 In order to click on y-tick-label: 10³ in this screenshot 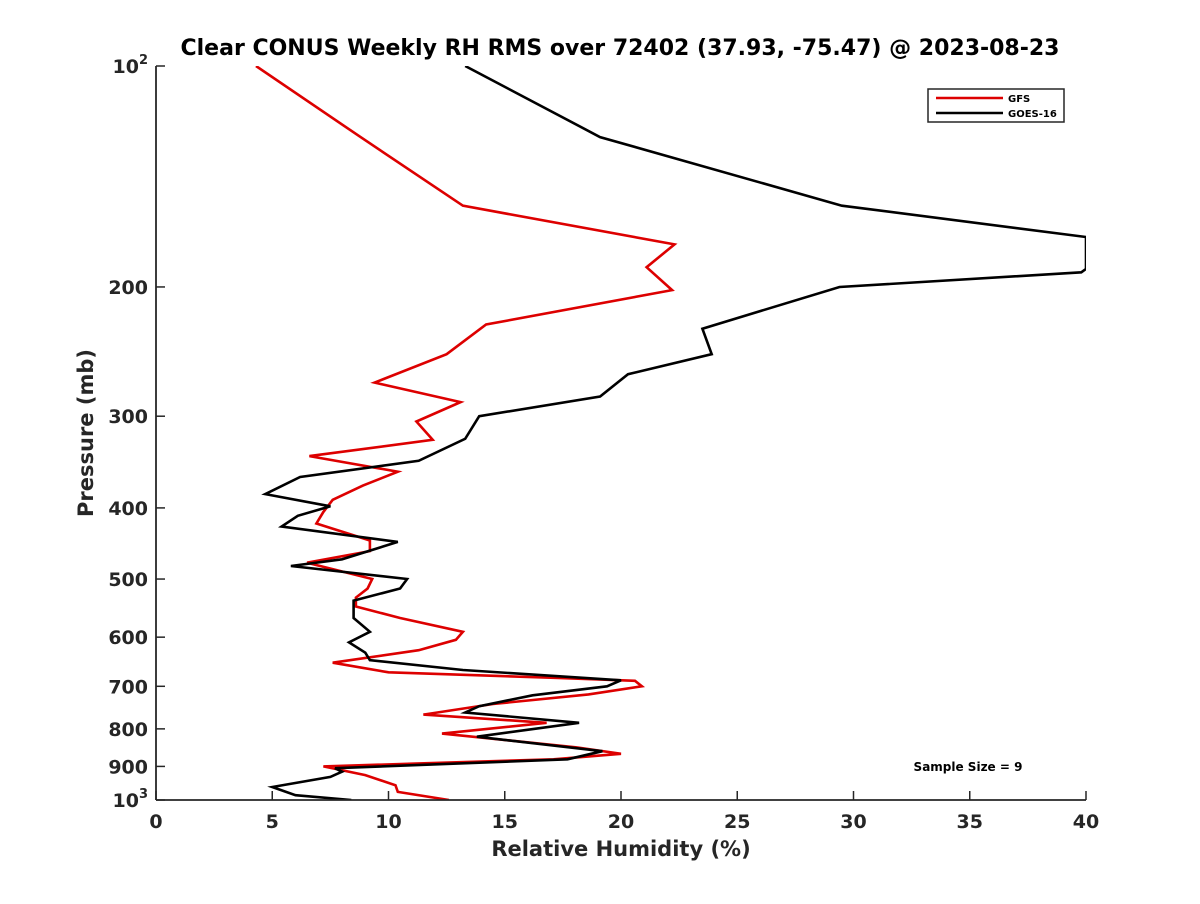, I will do `click(131, 799)`.